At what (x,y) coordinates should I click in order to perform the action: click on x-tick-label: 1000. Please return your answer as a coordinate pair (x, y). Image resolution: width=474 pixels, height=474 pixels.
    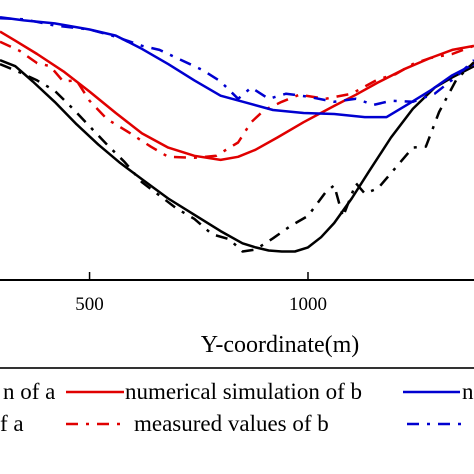
    Looking at the image, I should click on (308, 304).